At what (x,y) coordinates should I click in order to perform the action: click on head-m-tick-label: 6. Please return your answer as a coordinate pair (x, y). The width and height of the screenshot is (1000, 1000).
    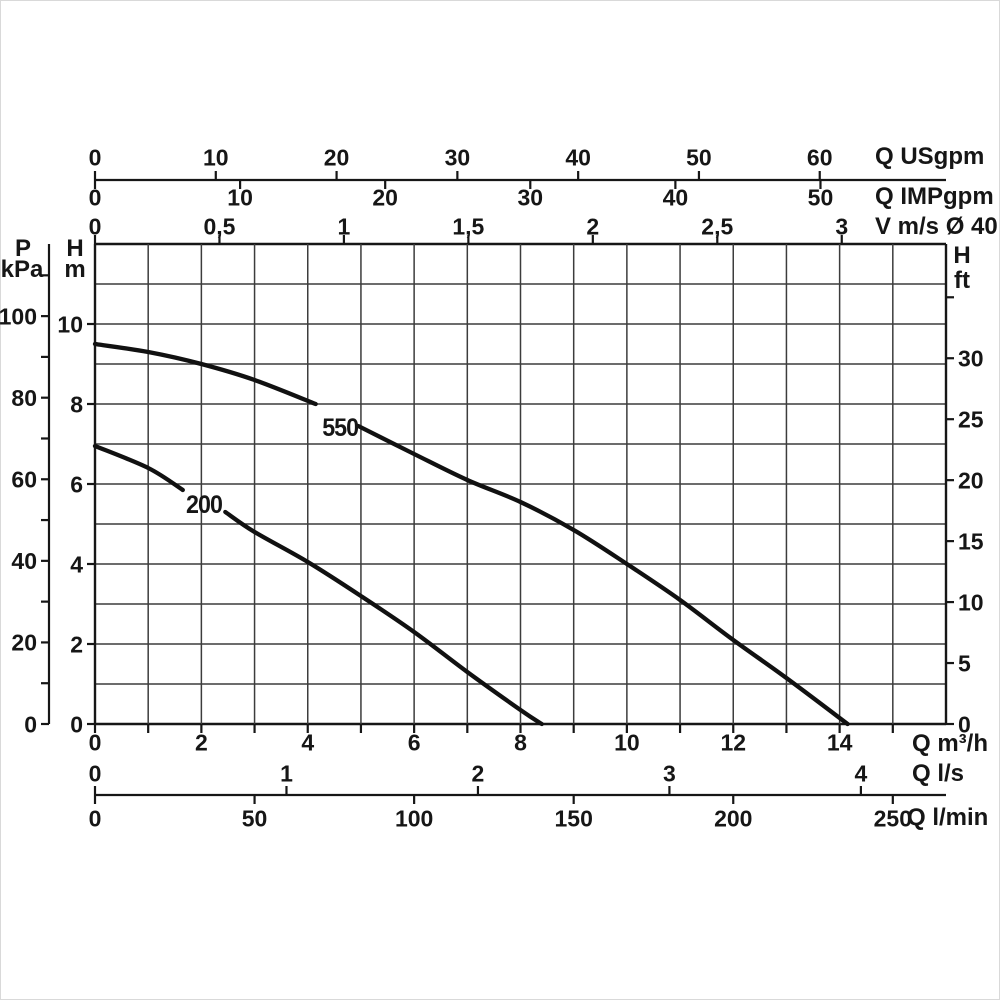
    Looking at the image, I should click on (76, 484).